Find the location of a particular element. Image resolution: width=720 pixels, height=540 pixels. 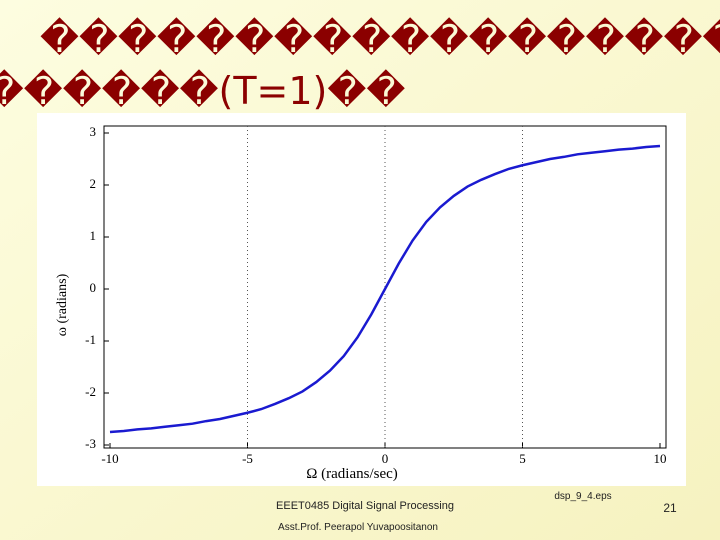

title-line-1: �������������������� is located at coordinates (380, 39).